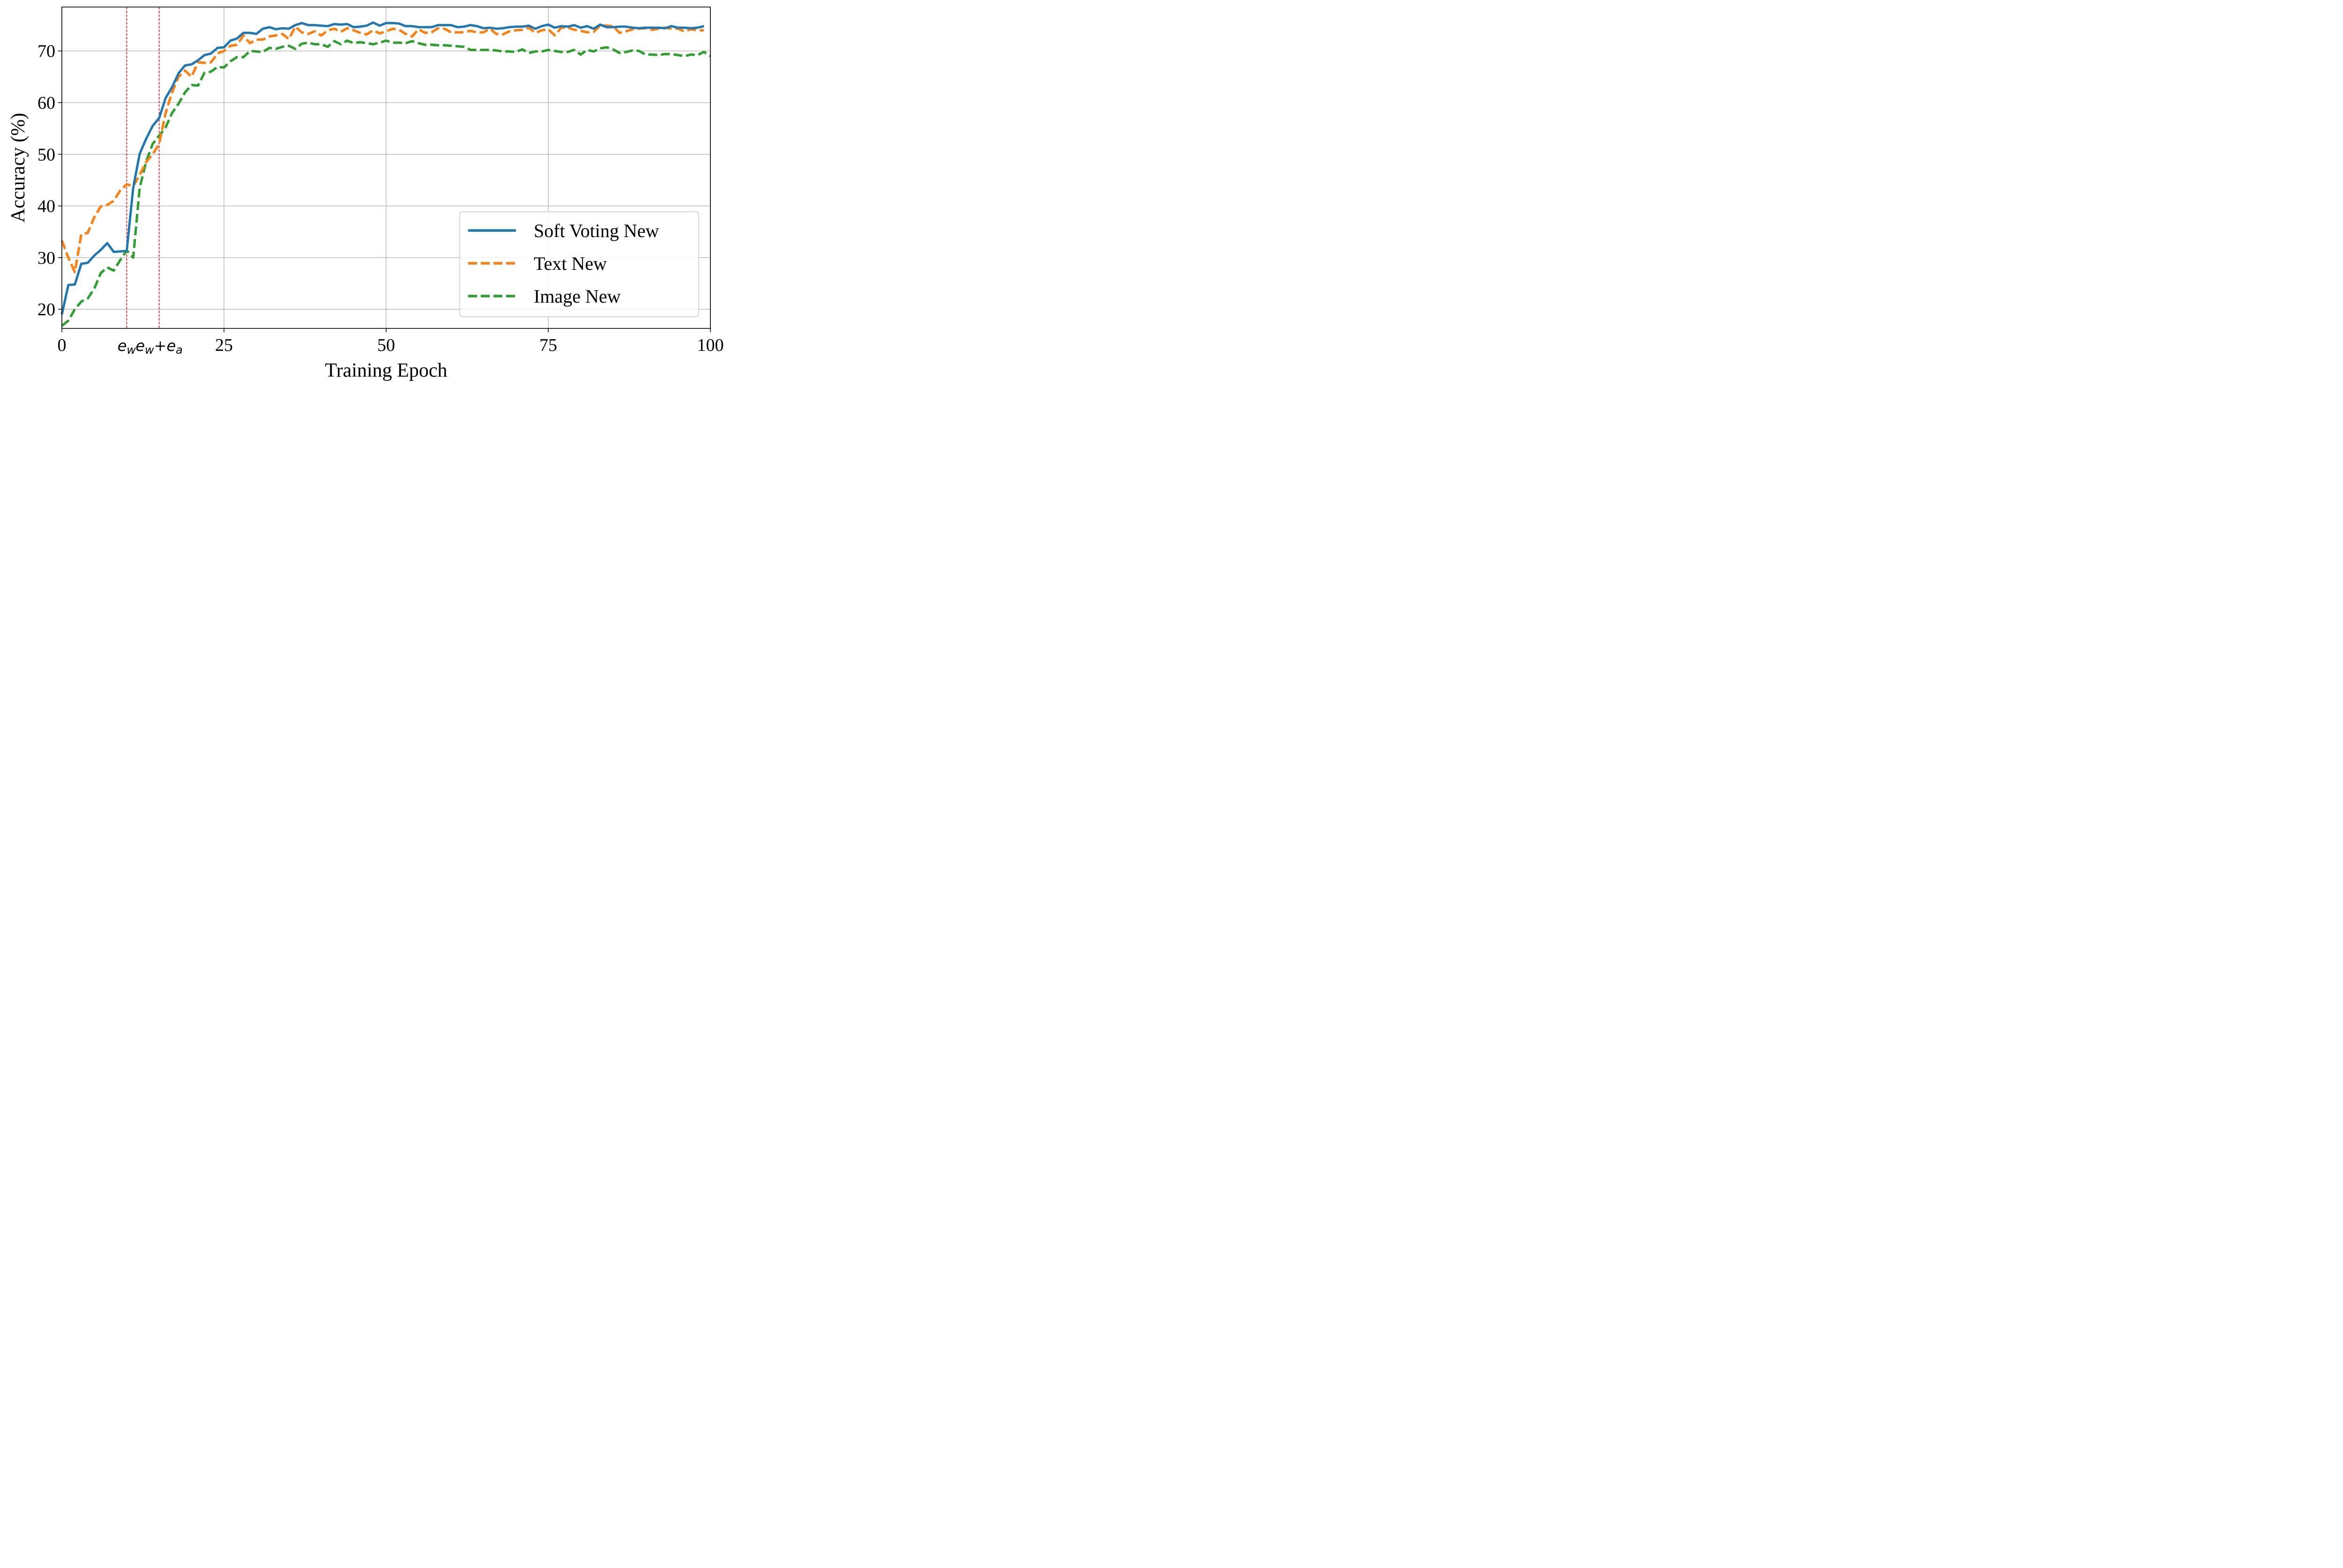  I want to click on y-tick-label: 20, so click(46, 310).